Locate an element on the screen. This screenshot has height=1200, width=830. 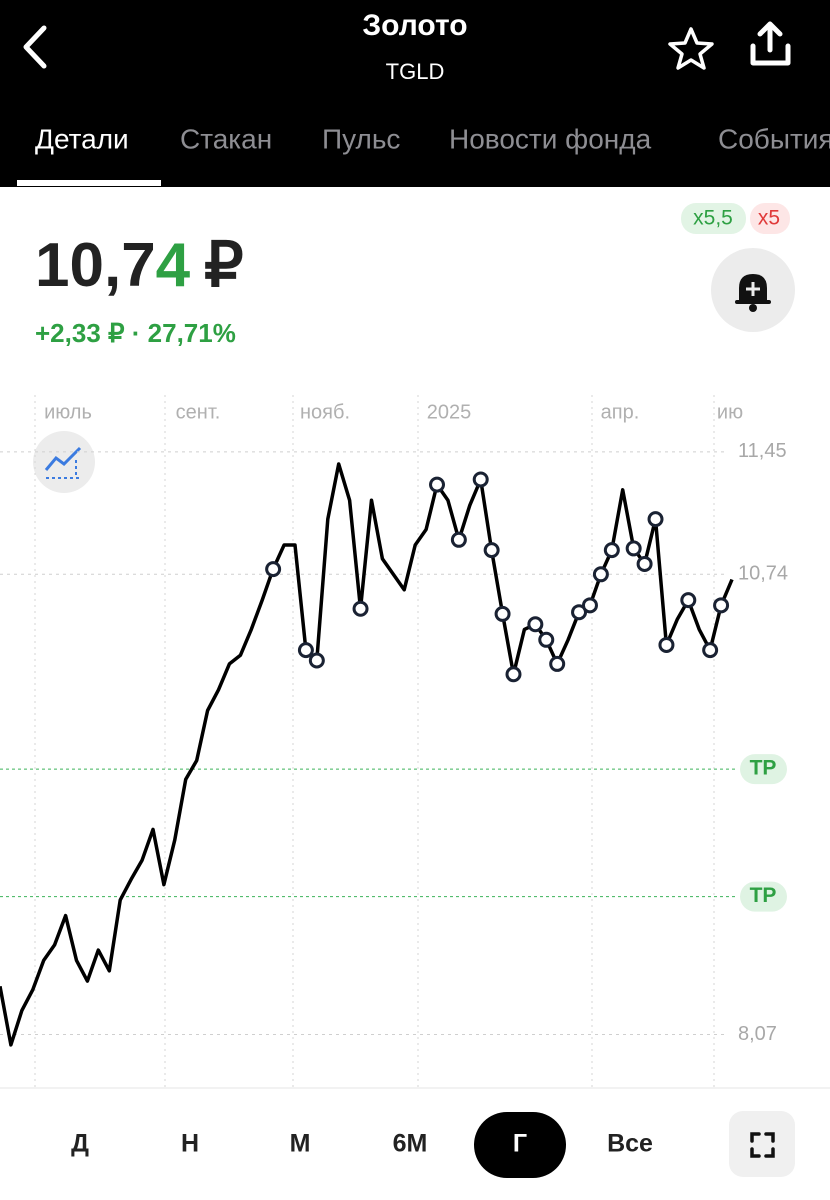
price-last-digit: 4 is located at coordinates (173, 265).